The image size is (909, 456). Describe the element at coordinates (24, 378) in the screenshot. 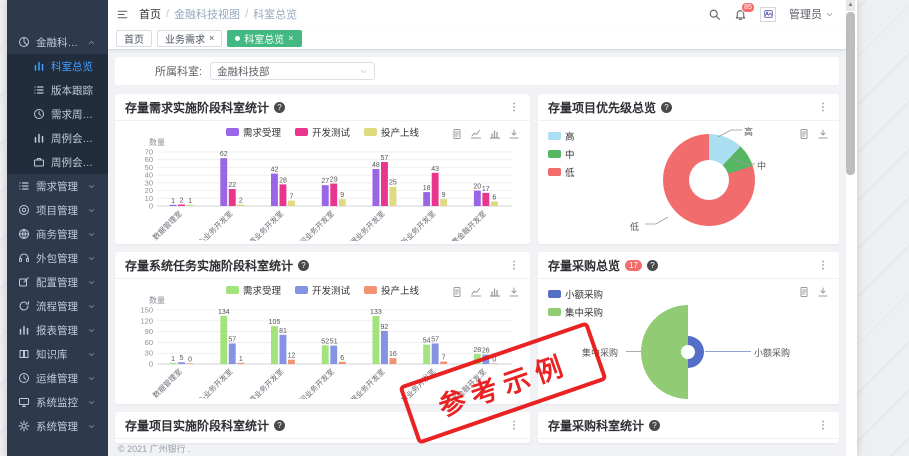

I see `clock-icon` at that location.